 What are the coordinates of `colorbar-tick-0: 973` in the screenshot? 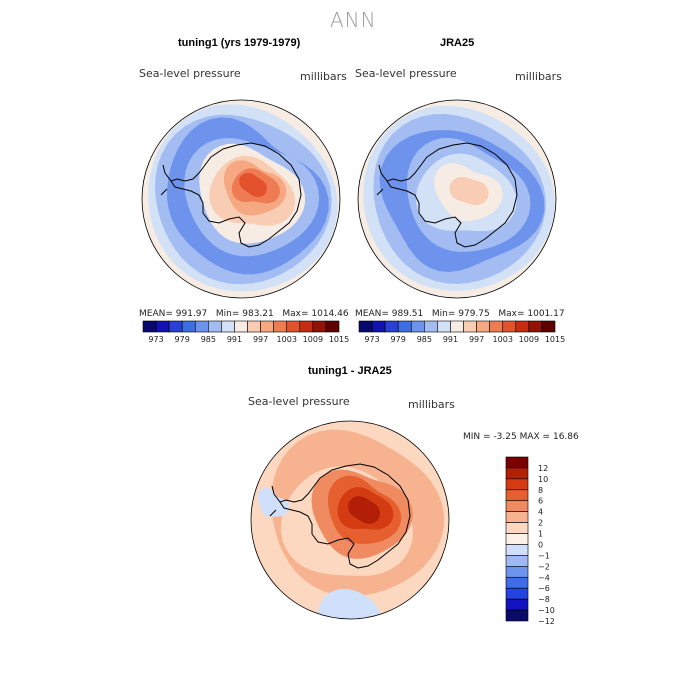 It's located at (155, 339).